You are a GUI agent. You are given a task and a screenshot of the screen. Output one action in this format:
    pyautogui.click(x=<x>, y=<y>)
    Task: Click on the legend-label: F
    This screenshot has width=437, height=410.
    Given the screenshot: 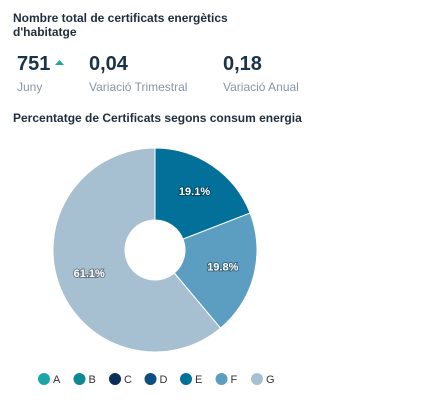 What is the action you would take?
    pyautogui.click(x=234, y=380)
    